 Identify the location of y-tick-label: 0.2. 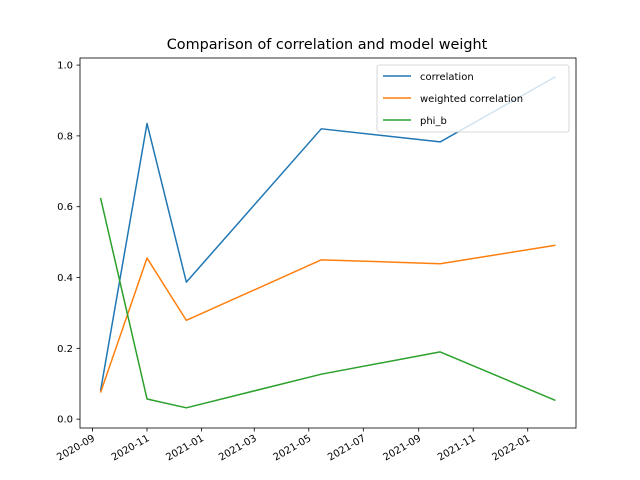
(65, 349).